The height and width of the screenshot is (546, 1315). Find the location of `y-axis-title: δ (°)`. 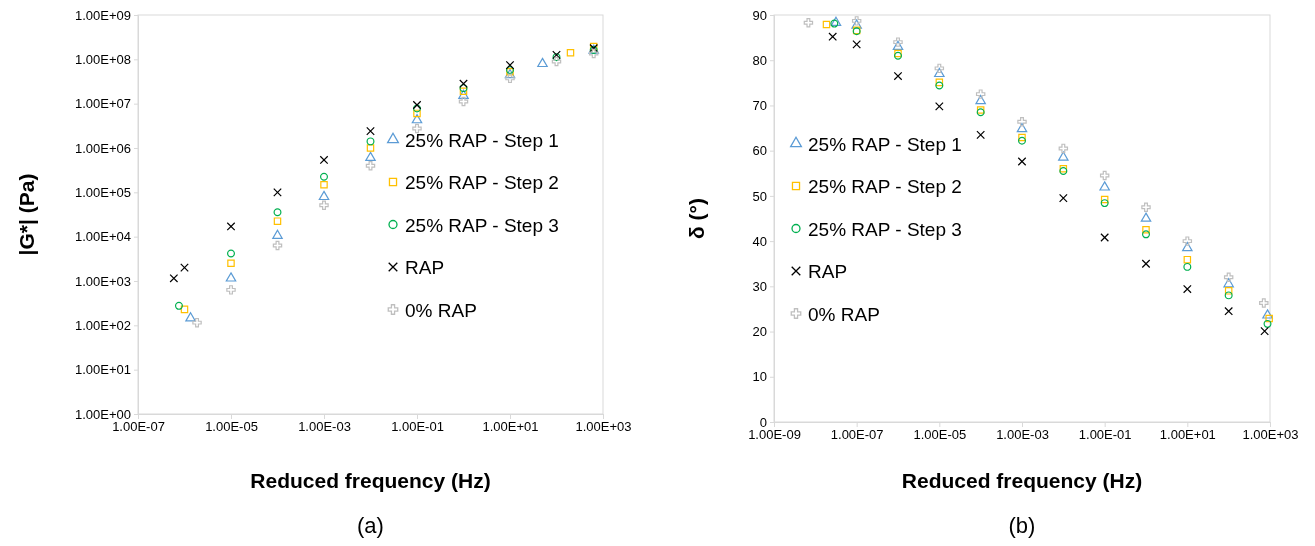

y-axis-title: δ (°) is located at coordinates (696, 218).